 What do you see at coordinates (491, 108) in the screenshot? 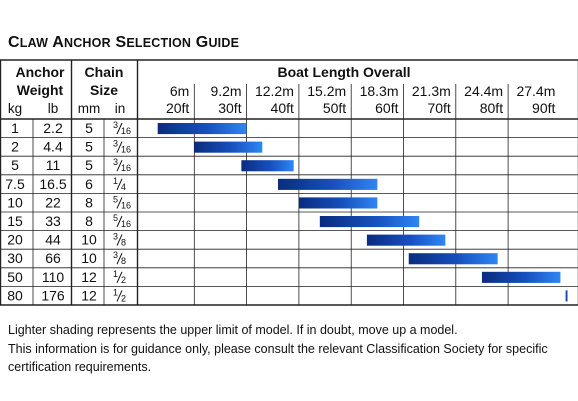
I see `length-ft-label: 80ft` at bounding box center [491, 108].